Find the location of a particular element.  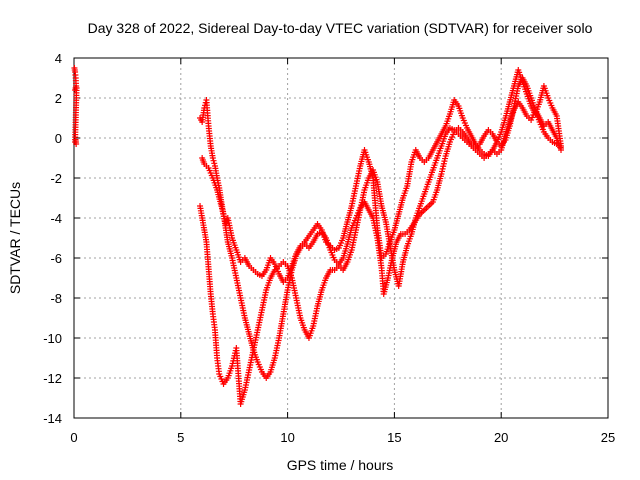

y-tick-label: -12 is located at coordinates (52, 378).